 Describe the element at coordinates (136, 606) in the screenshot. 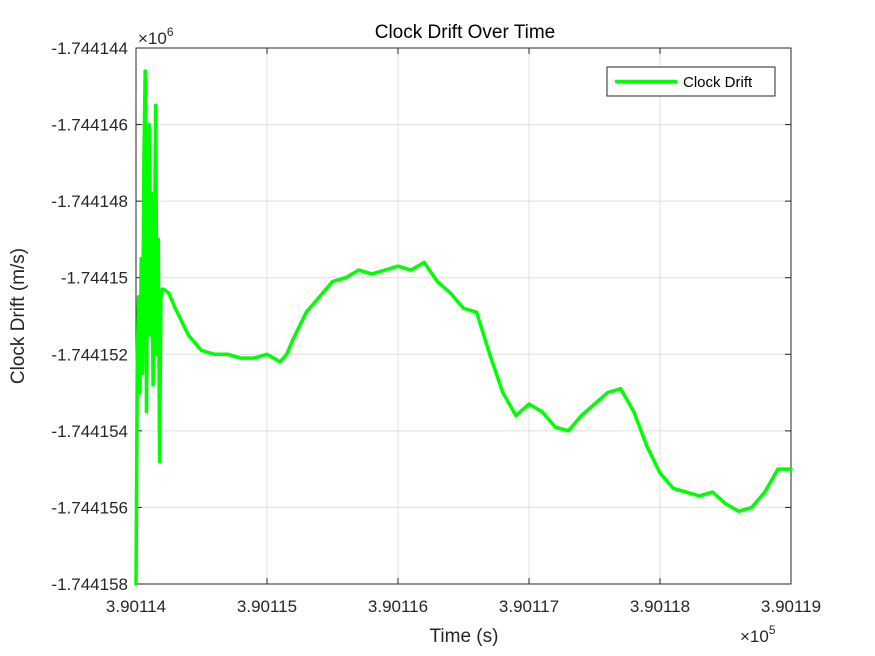

I see `x-tick-label: 3.90114` at that location.